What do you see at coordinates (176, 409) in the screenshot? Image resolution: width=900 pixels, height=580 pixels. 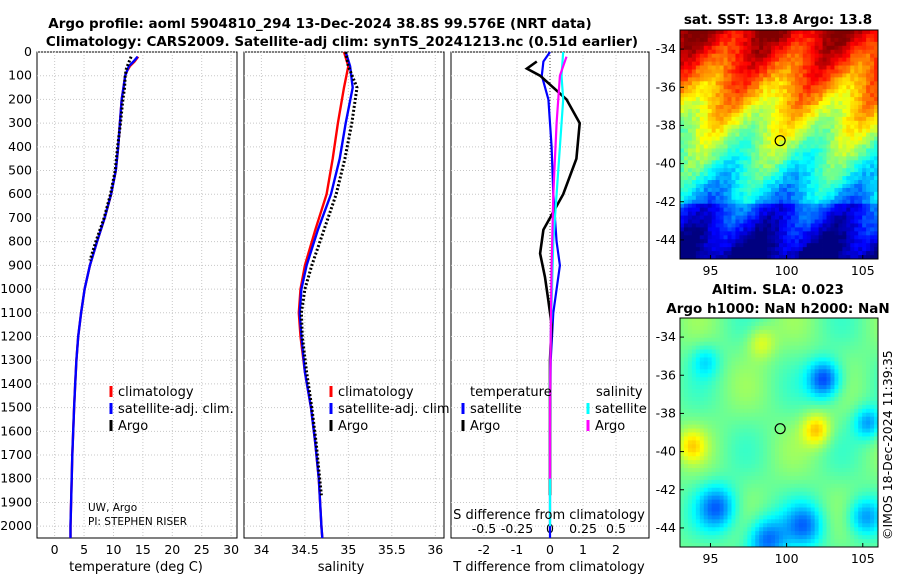 I see `legend-satellite-label: satellite-adj. clim.` at bounding box center [176, 409].